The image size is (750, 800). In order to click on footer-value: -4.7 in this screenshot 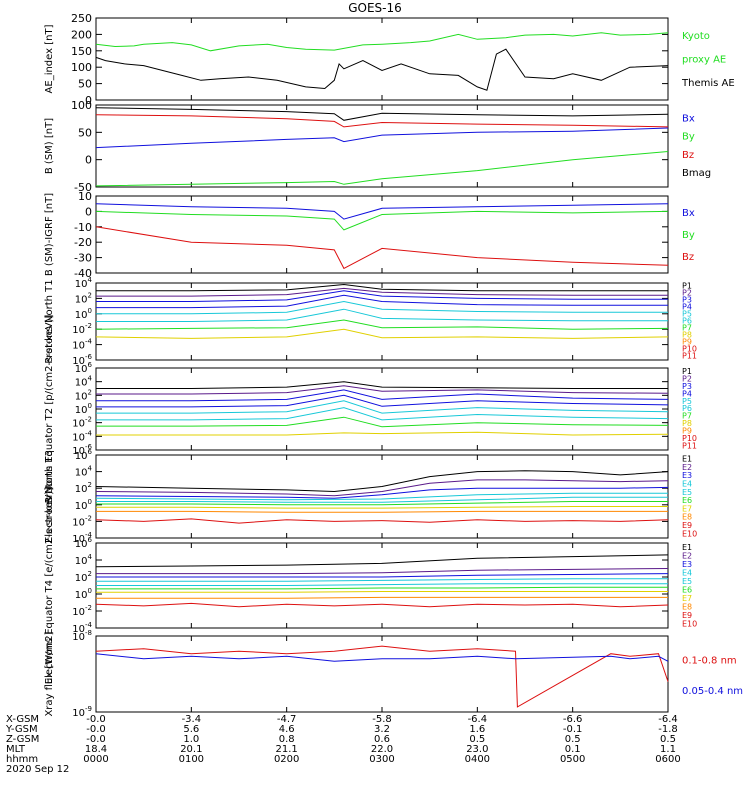, I will do `click(287, 719)`.